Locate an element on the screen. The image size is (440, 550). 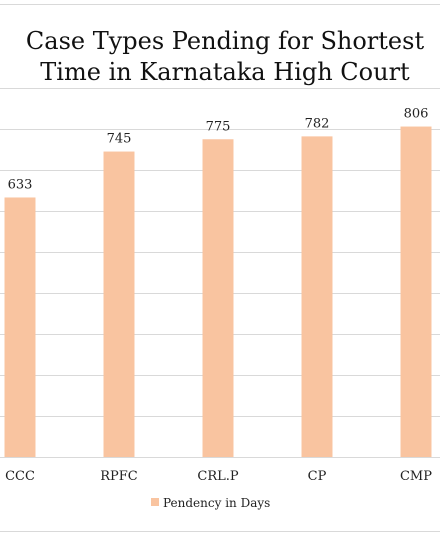
x-tick-label: CRL.P is located at coordinates (218, 476).